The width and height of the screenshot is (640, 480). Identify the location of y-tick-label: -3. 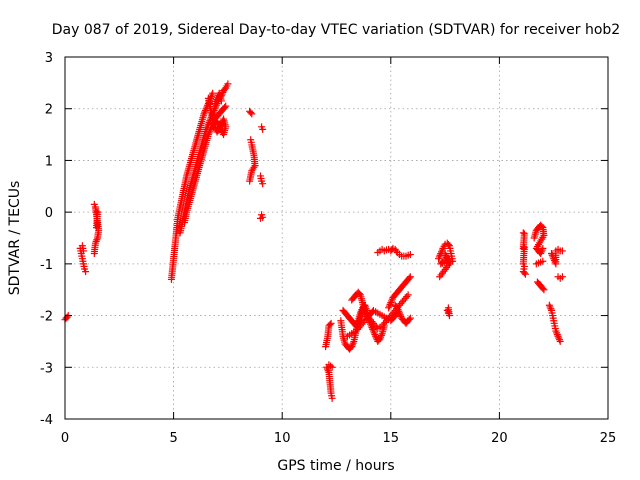
(46, 368).